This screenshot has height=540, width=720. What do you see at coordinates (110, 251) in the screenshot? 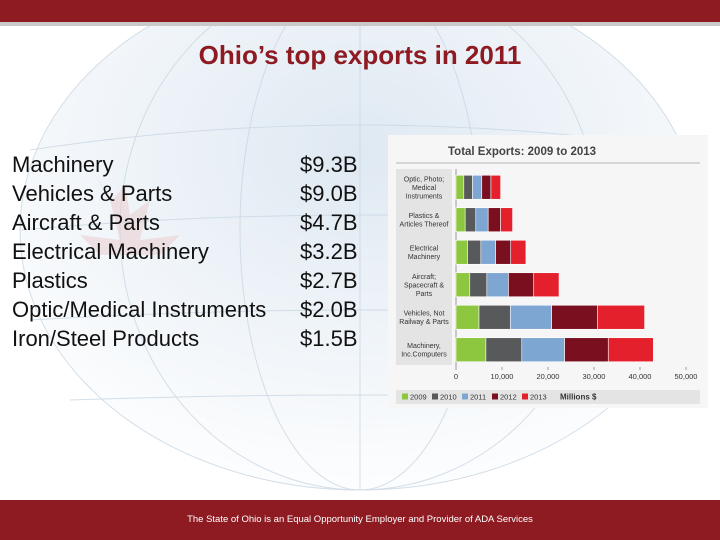
I see `export-name: Electrical Machinery` at bounding box center [110, 251].